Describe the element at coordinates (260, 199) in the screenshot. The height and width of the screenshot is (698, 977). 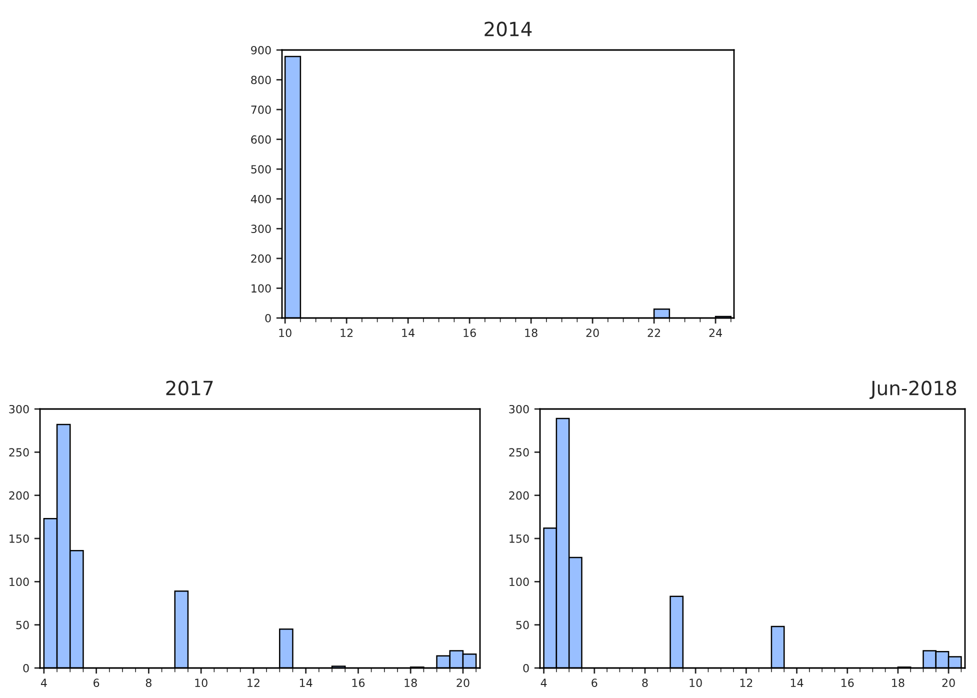
I see `y-tick-label: 400` at that location.